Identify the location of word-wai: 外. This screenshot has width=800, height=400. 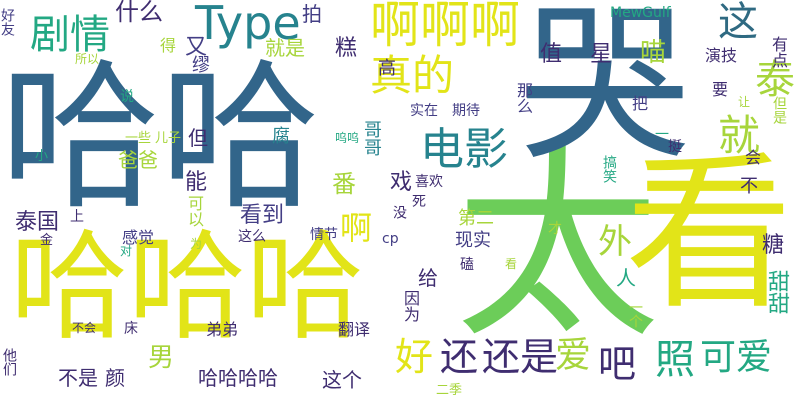
(615, 242).